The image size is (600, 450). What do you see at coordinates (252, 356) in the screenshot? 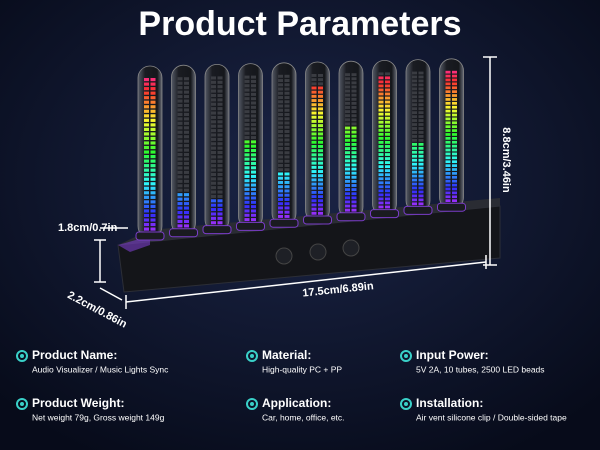
I see `spec-icon` at bounding box center [252, 356].